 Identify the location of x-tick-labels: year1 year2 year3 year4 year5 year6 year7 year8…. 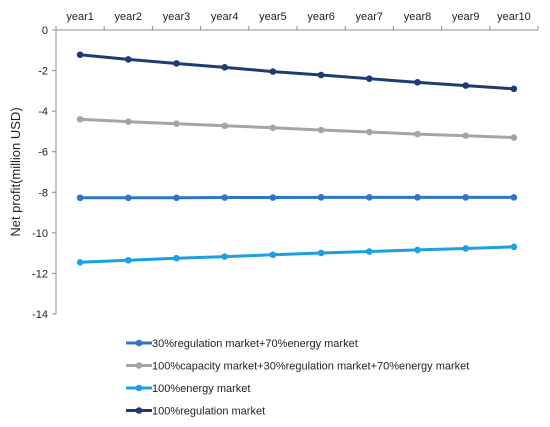
(298, 17).